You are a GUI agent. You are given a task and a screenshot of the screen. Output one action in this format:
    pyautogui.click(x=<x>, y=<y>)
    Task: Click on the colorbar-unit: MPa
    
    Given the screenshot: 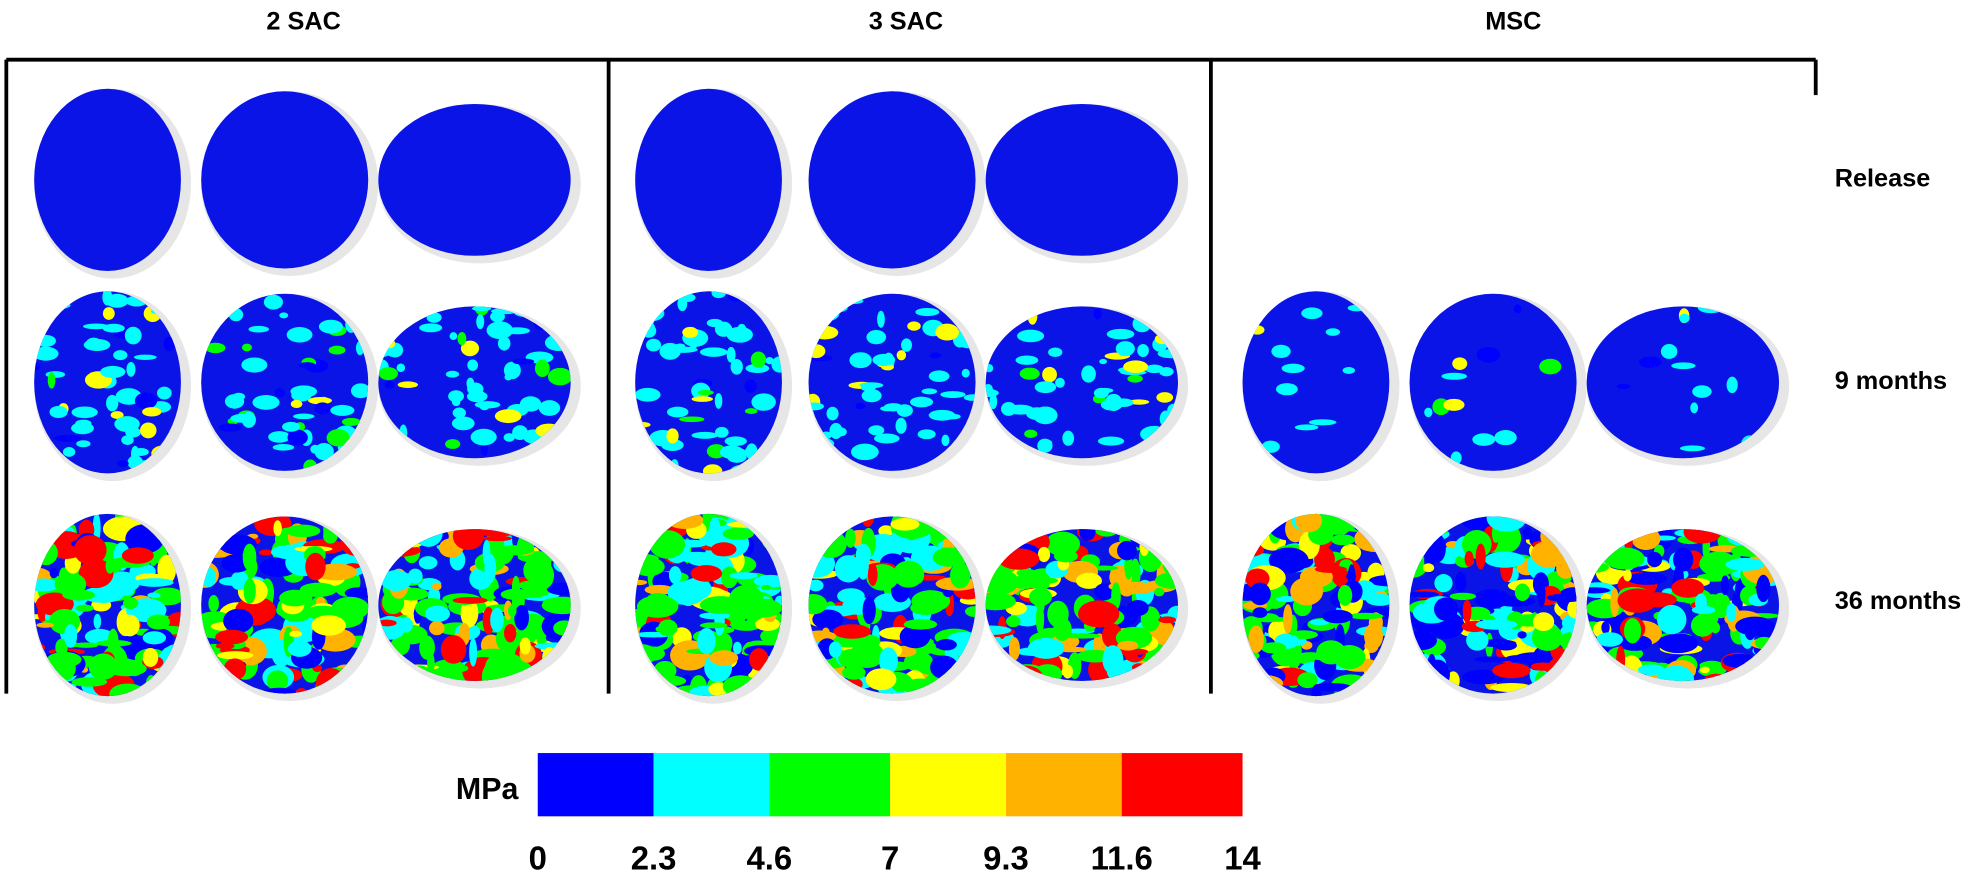 What is the action you would take?
    pyautogui.click(x=488, y=789)
    